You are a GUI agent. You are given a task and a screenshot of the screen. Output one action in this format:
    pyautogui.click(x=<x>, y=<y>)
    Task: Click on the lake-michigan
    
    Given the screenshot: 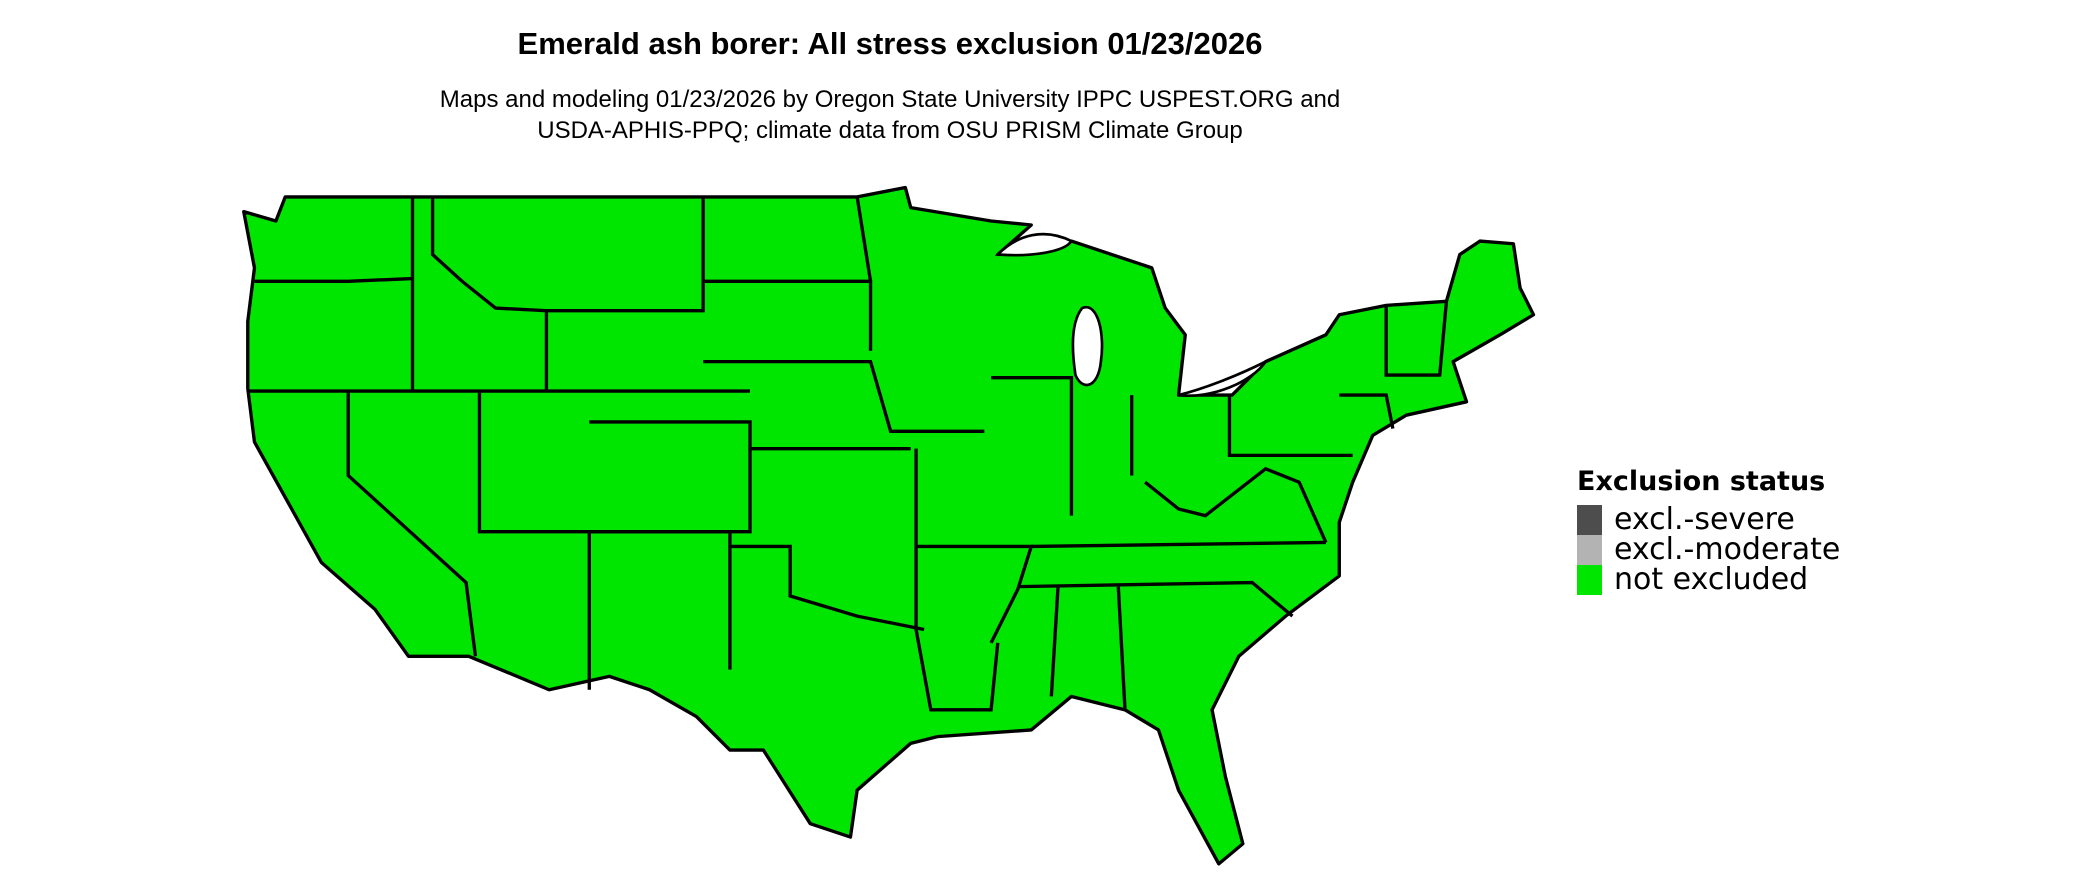 What is the action you would take?
    pyautogui.click(x=1087, y=346)
    